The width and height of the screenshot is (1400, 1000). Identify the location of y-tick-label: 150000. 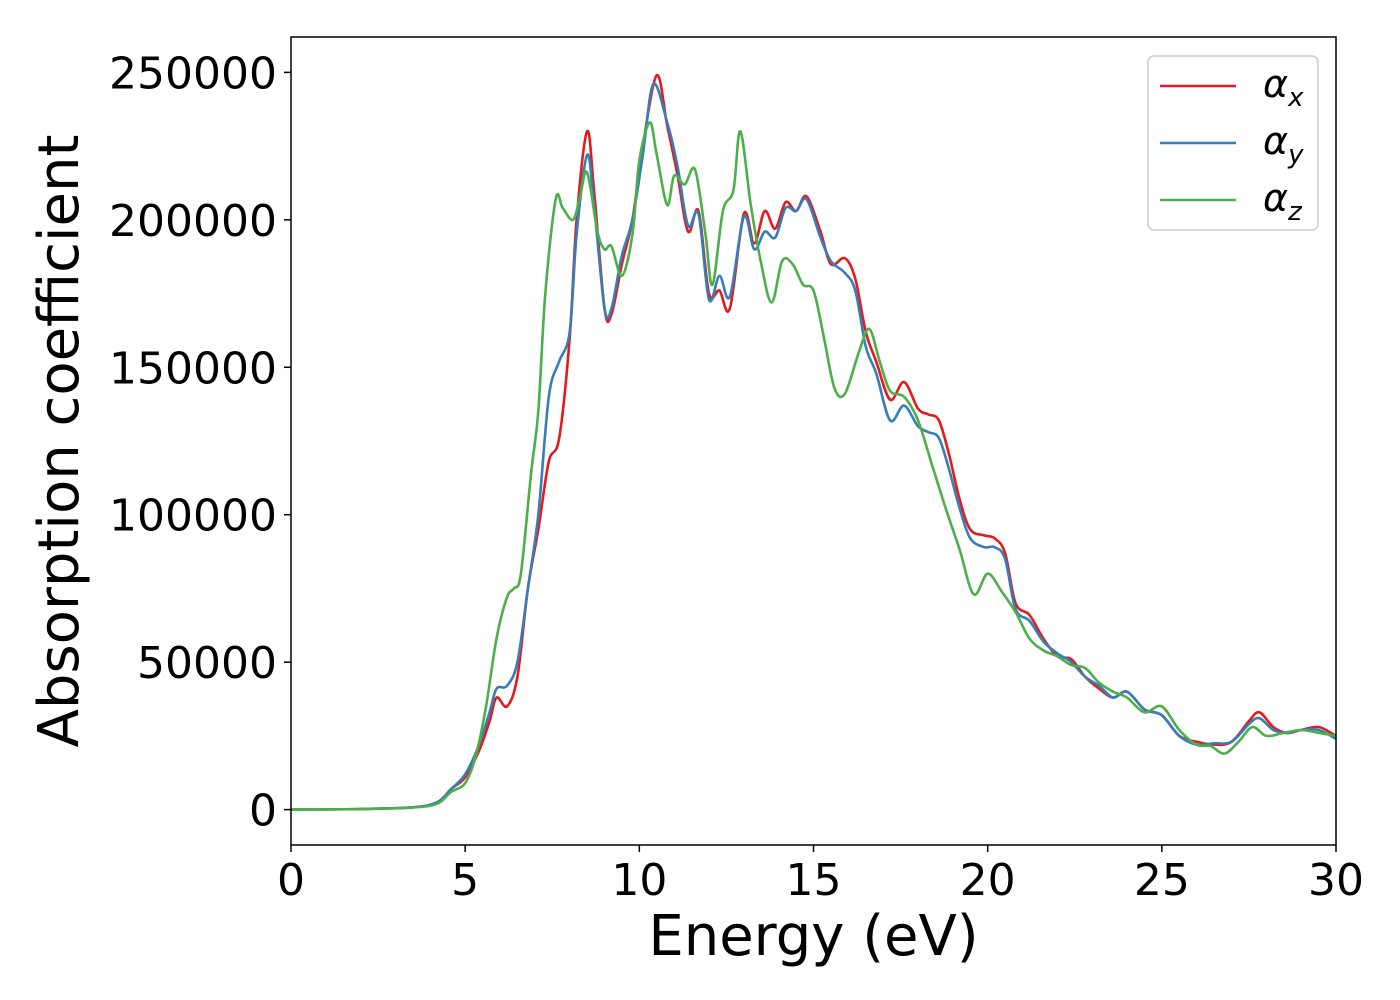
(193, 368).